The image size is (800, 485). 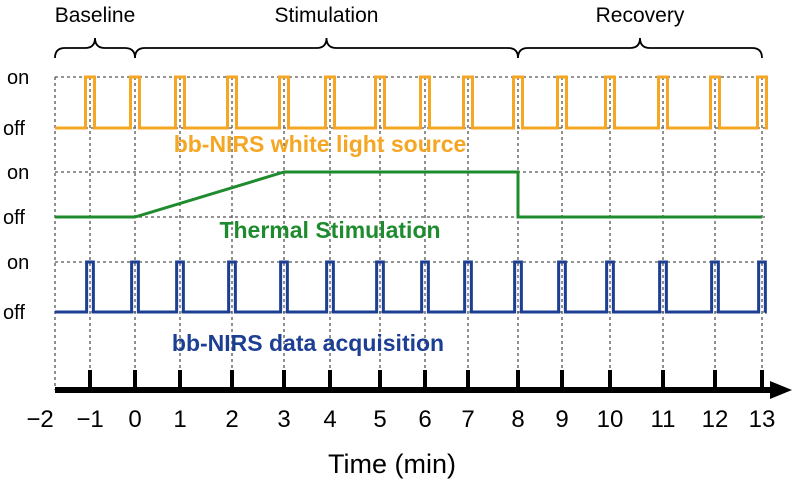 I want to click on x-tick-label: 9, so click(x=561, y=419).